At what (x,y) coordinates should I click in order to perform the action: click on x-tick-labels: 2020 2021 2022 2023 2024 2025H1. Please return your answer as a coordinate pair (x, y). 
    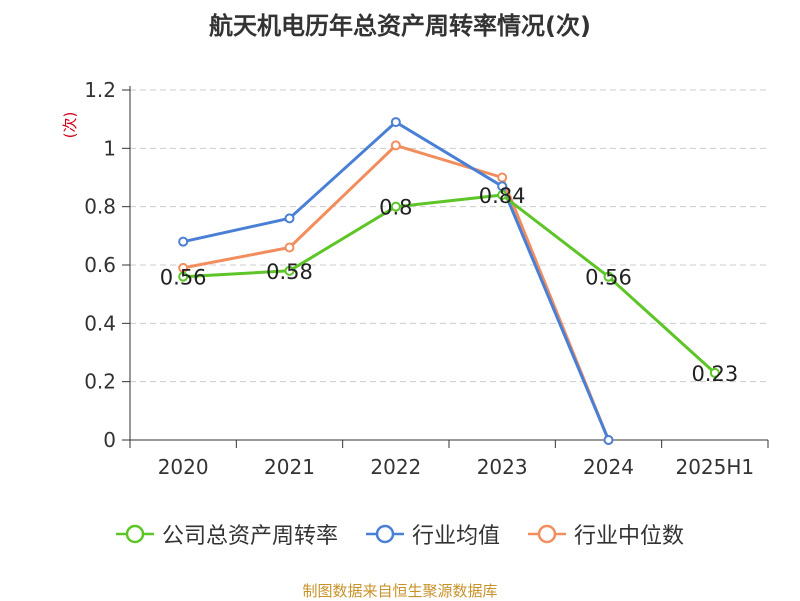
    Looking at the image, I should click on (456, 467).